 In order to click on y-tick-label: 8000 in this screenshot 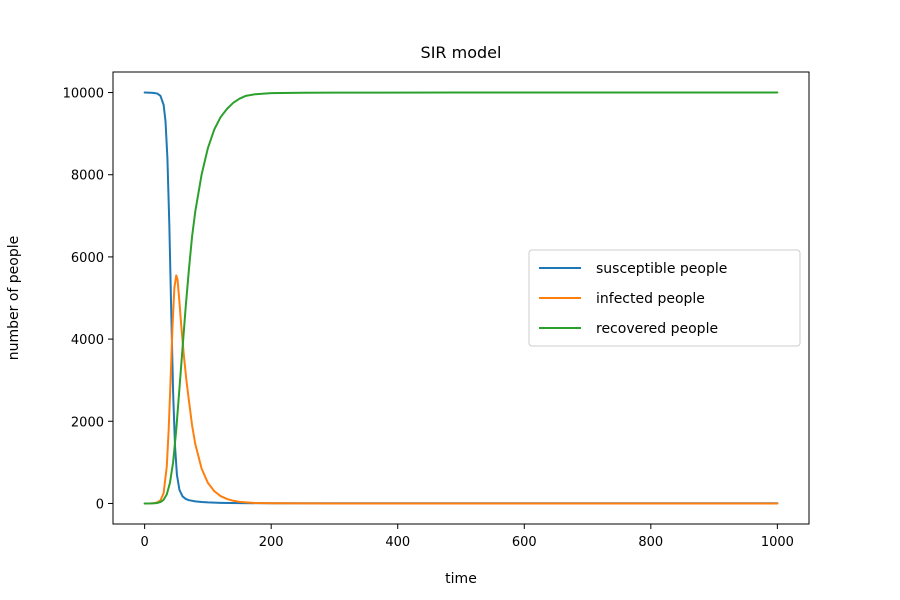, I will do `click(87, 176)`.